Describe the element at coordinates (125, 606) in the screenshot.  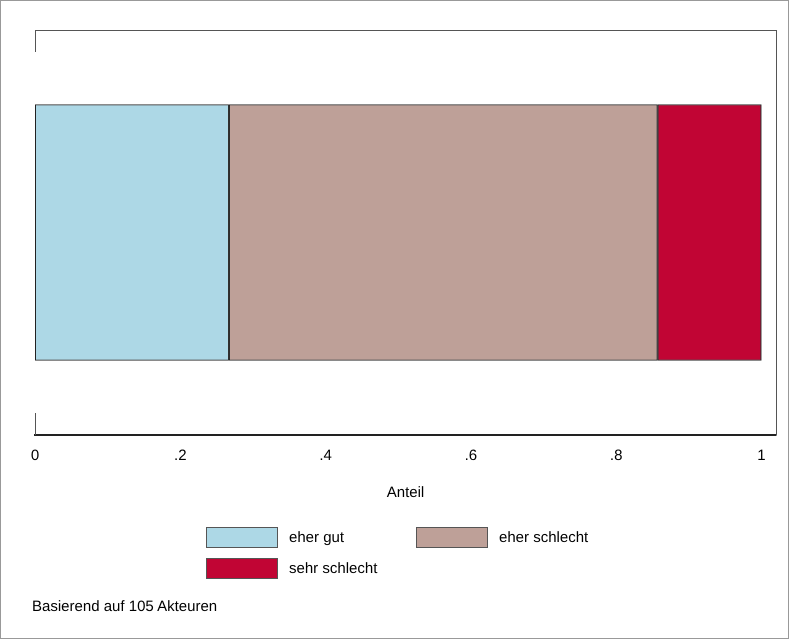
I see `text: Basierend auf 105 Akteuren` at that location.